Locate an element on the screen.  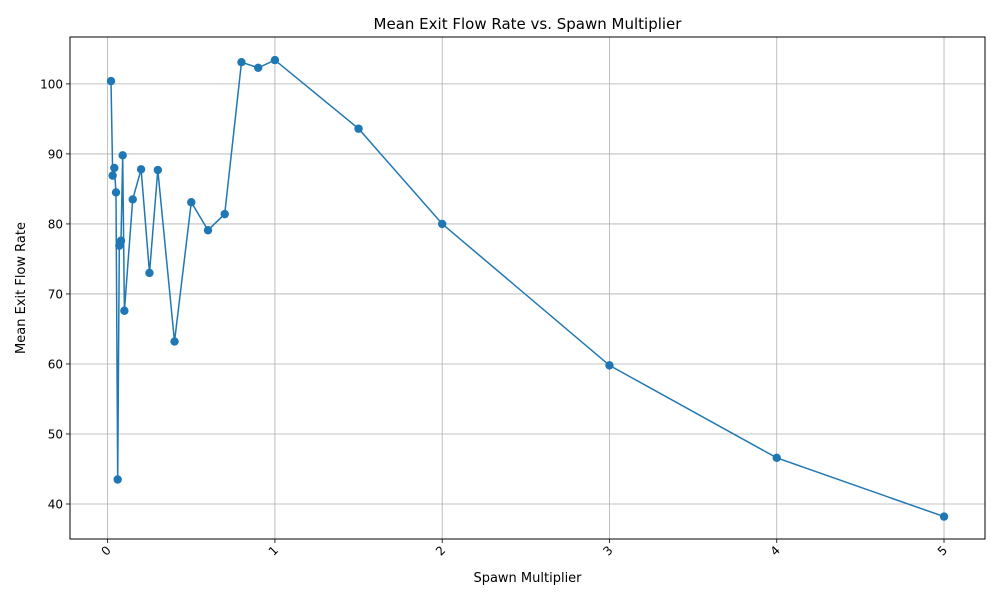
y-tick-label: 40 is located at coordinates (55, 504).